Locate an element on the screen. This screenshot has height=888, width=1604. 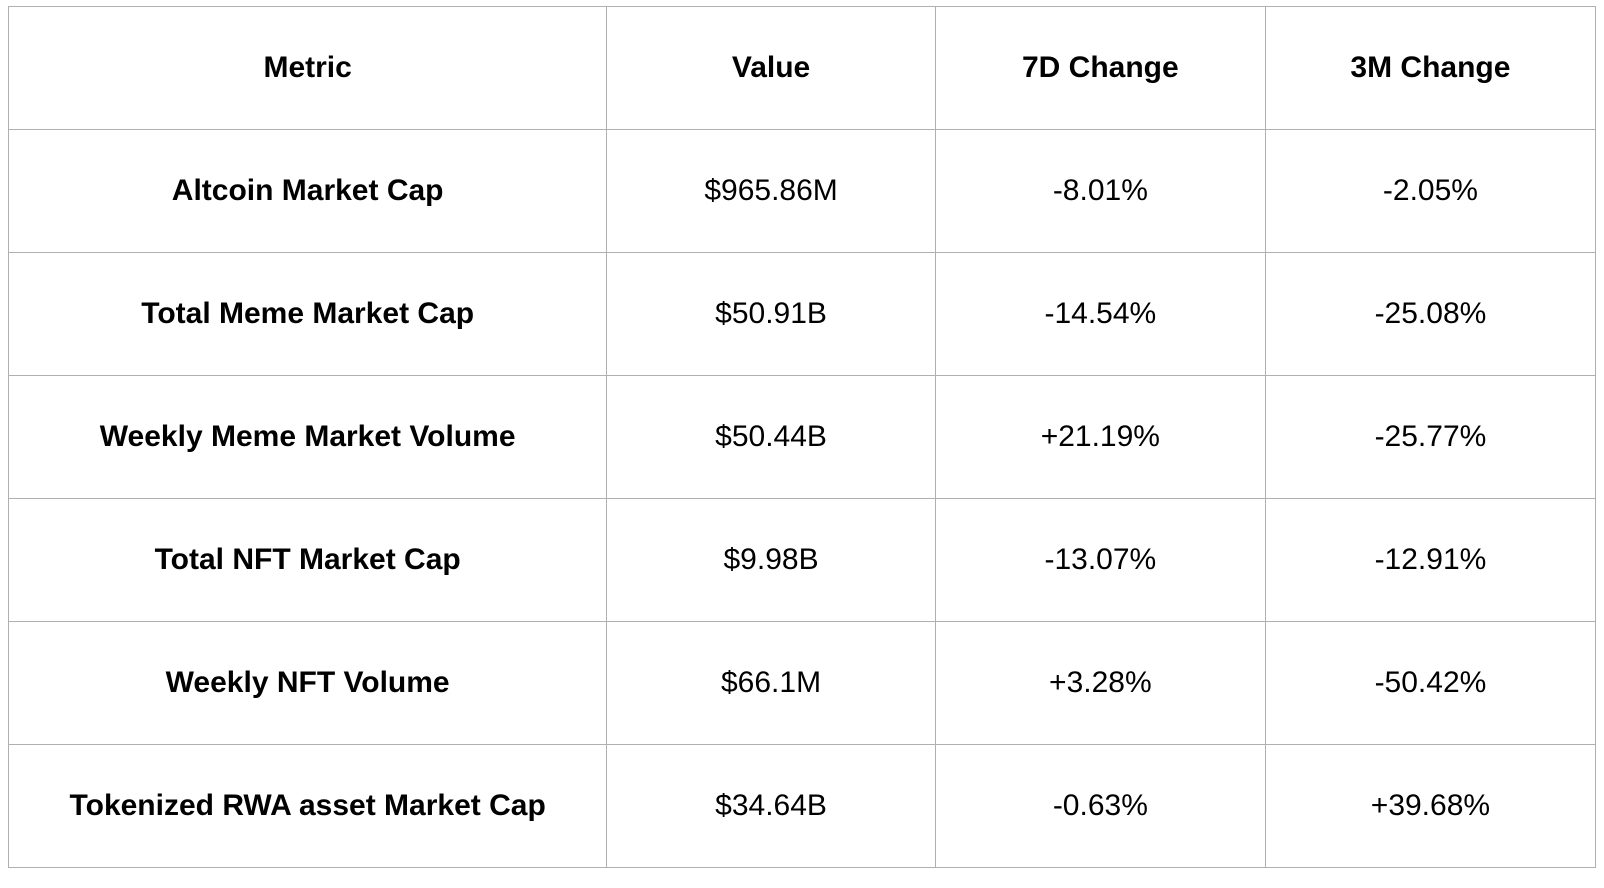
change-7d-cell: -8.01% is located at coordinates (1100, 191).